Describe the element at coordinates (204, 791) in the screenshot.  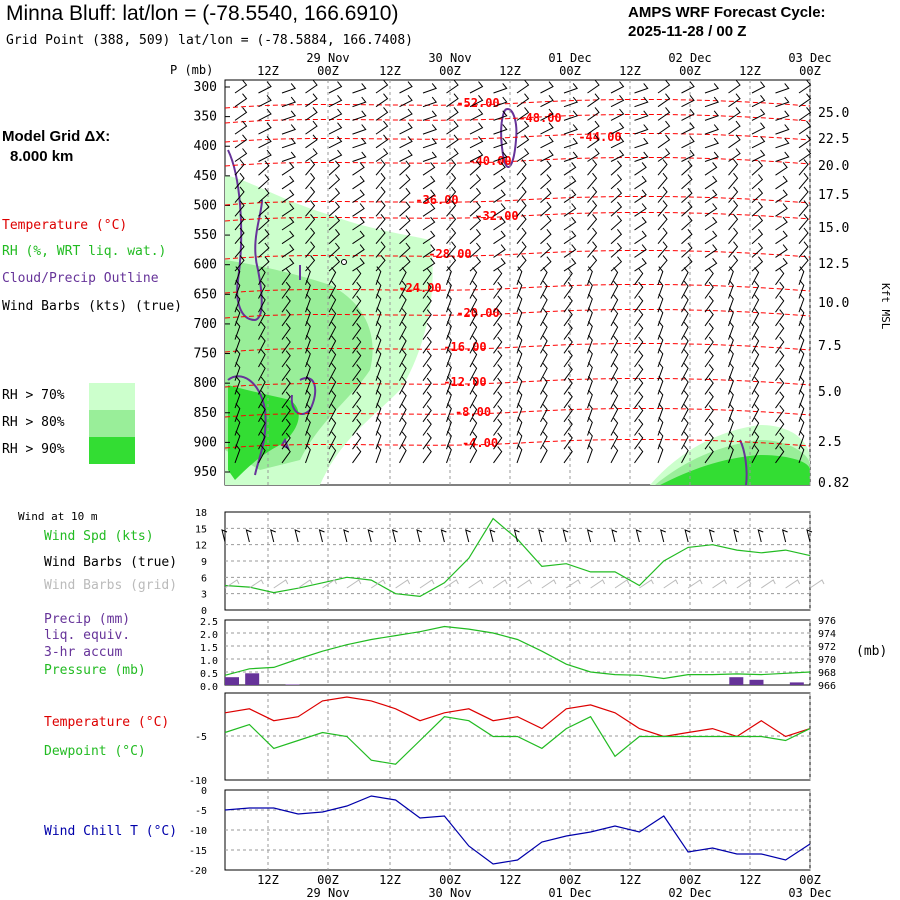
I see `windchill-ytick-0: 0` at that location.